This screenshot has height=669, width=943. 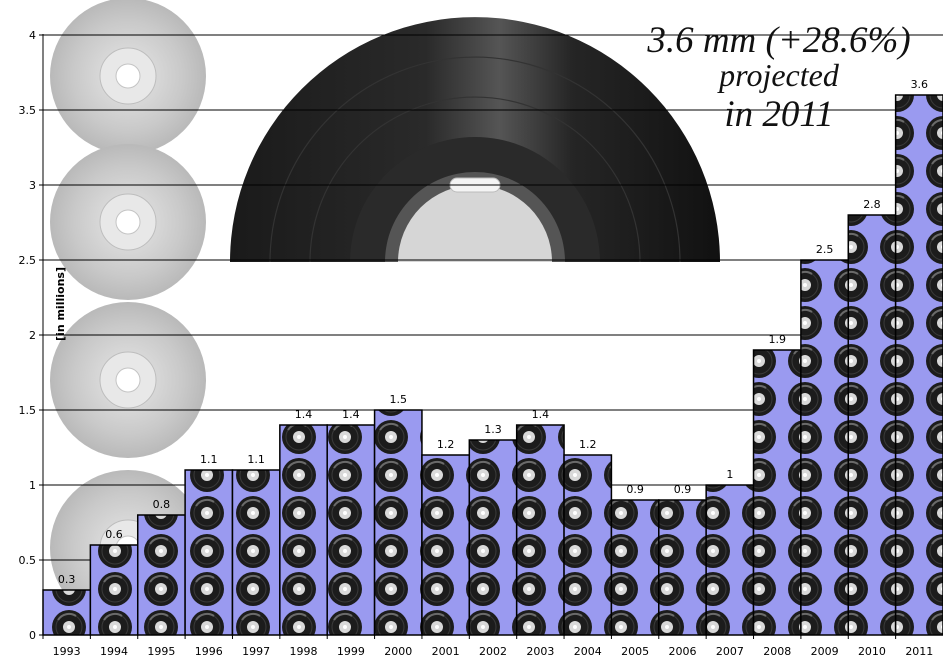 I want to click on x-tick-label: 2003, so click(x=540, y=651).